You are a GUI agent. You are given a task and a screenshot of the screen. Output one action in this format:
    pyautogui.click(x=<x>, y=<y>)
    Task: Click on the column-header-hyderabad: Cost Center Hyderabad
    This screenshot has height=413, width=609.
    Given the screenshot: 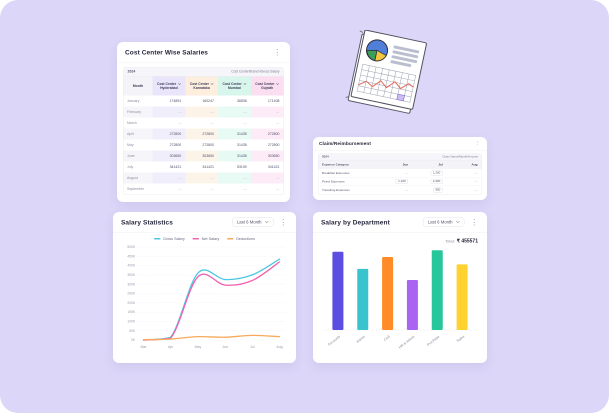 What is the action you would take?
    pyautogui.click(x=169, y=86)
    